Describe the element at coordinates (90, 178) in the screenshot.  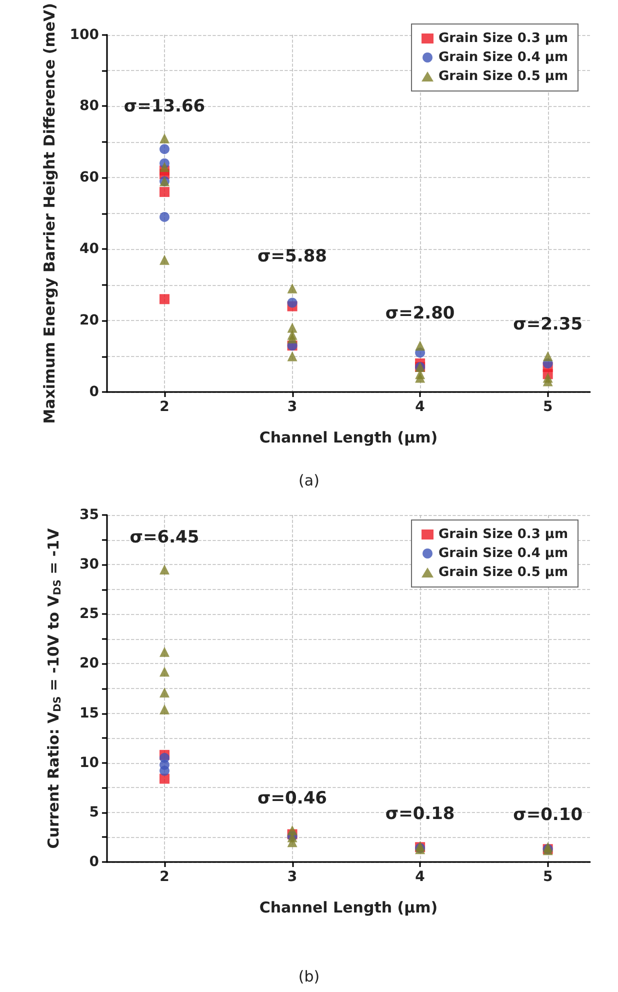
I see `y-tick-label: 60` at that location.